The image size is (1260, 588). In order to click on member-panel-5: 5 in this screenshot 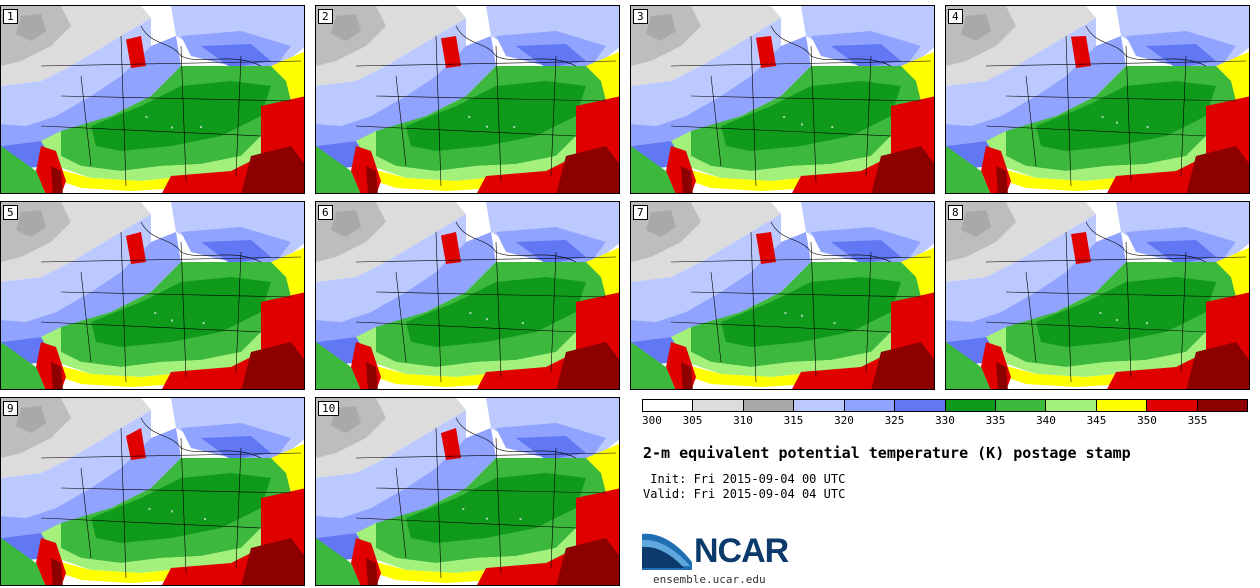, I will do `click(152, 295)`.